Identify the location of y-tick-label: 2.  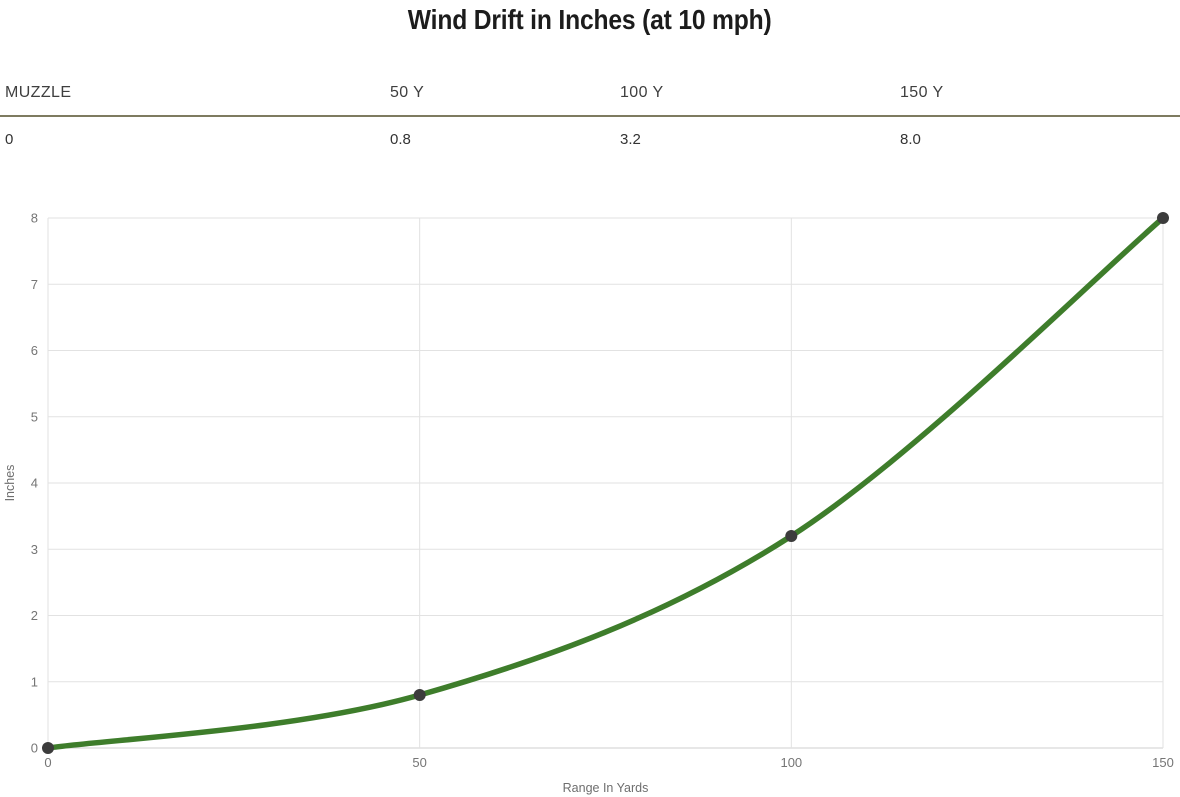
(34, 615).